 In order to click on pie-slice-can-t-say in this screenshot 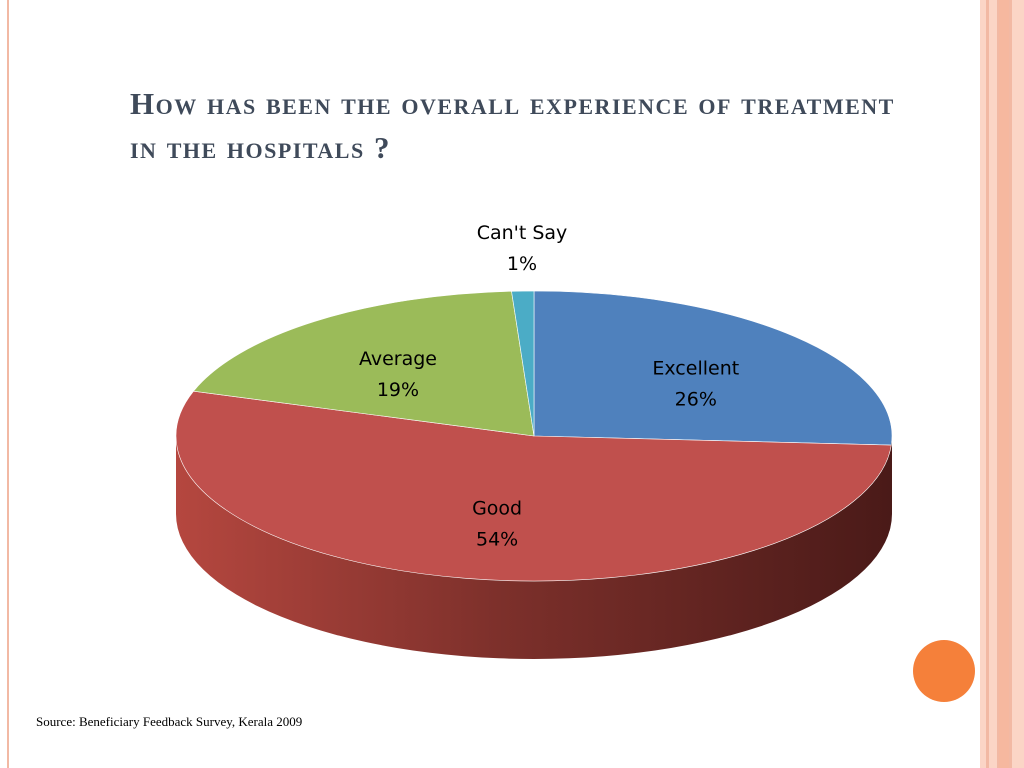, I will do `click(523, 363)`.